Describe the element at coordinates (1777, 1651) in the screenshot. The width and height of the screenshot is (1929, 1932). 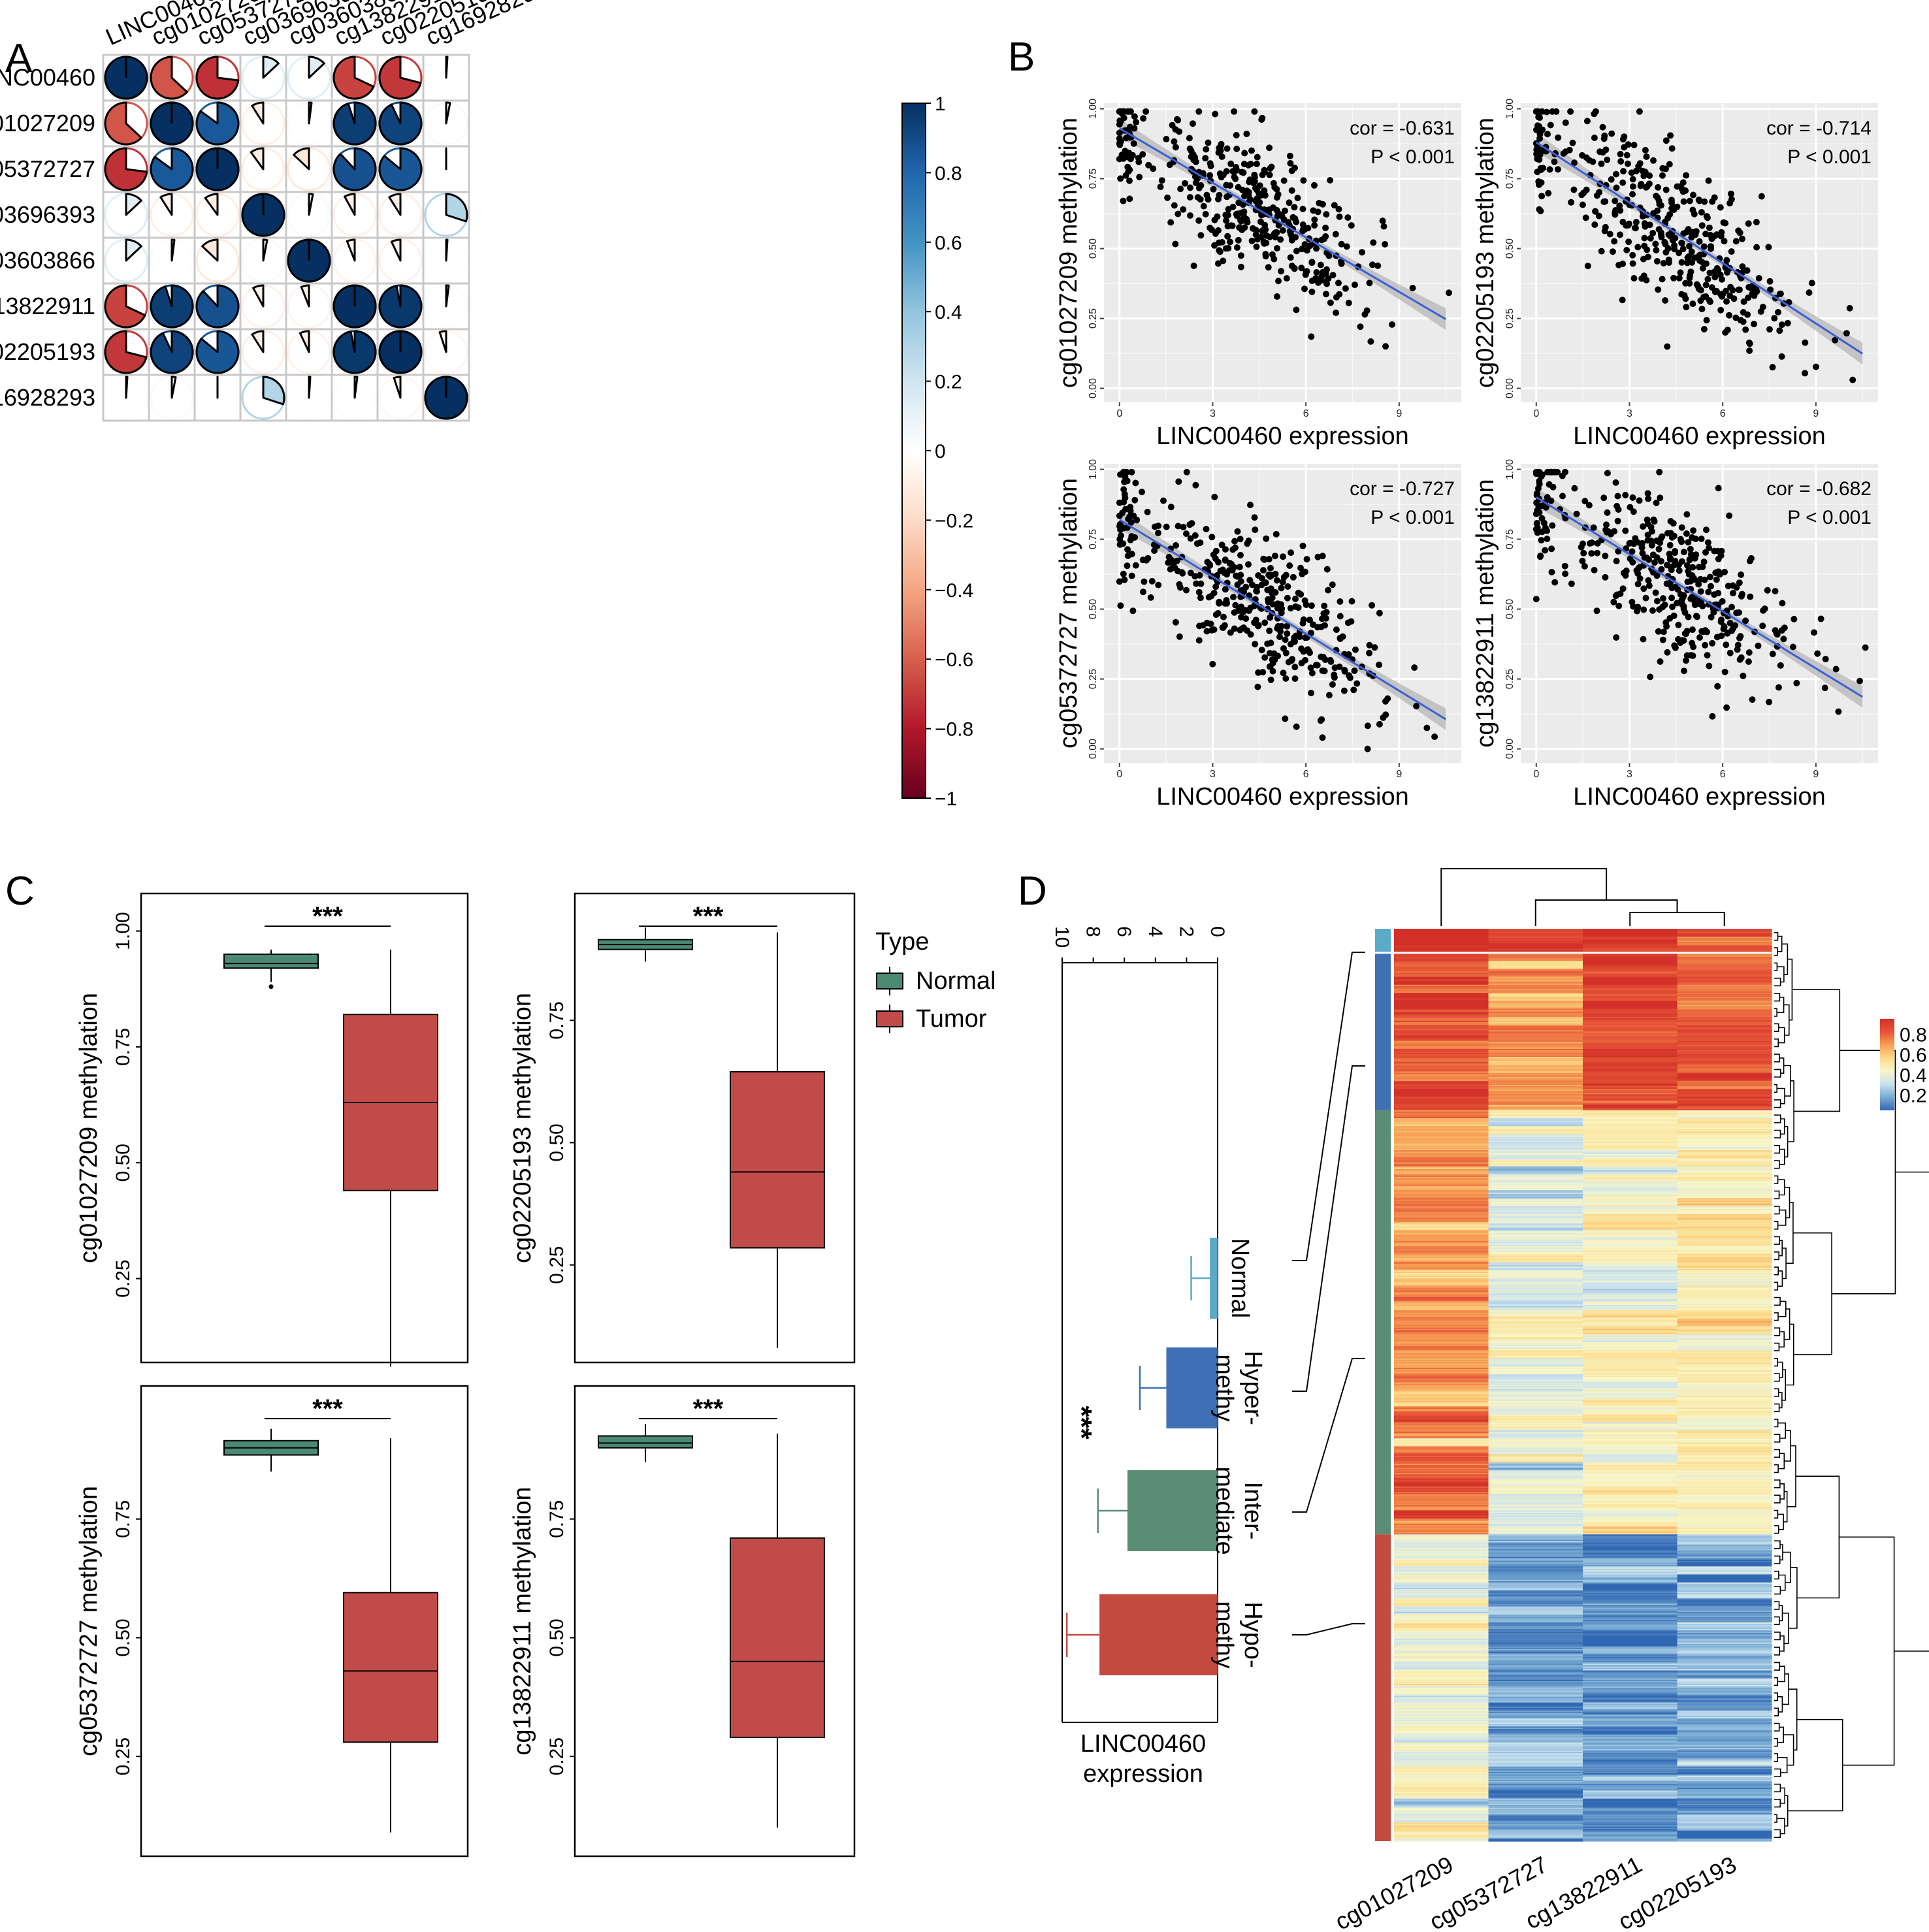
I see `row-dendrogram` at that location.